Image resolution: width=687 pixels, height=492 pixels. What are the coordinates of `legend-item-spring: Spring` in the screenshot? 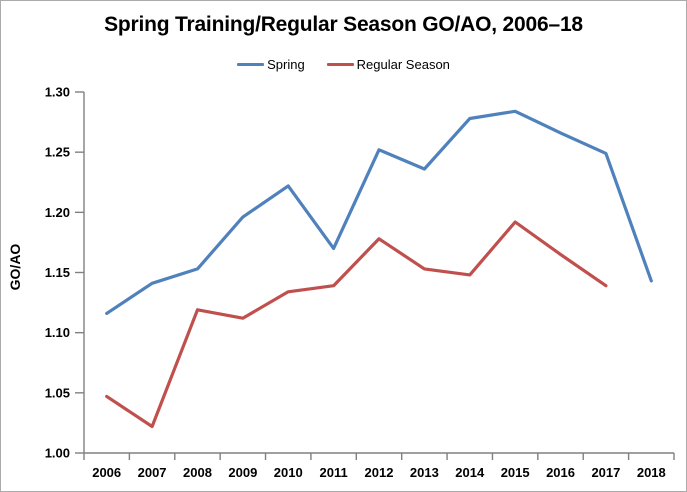 It's located at (271, 64).